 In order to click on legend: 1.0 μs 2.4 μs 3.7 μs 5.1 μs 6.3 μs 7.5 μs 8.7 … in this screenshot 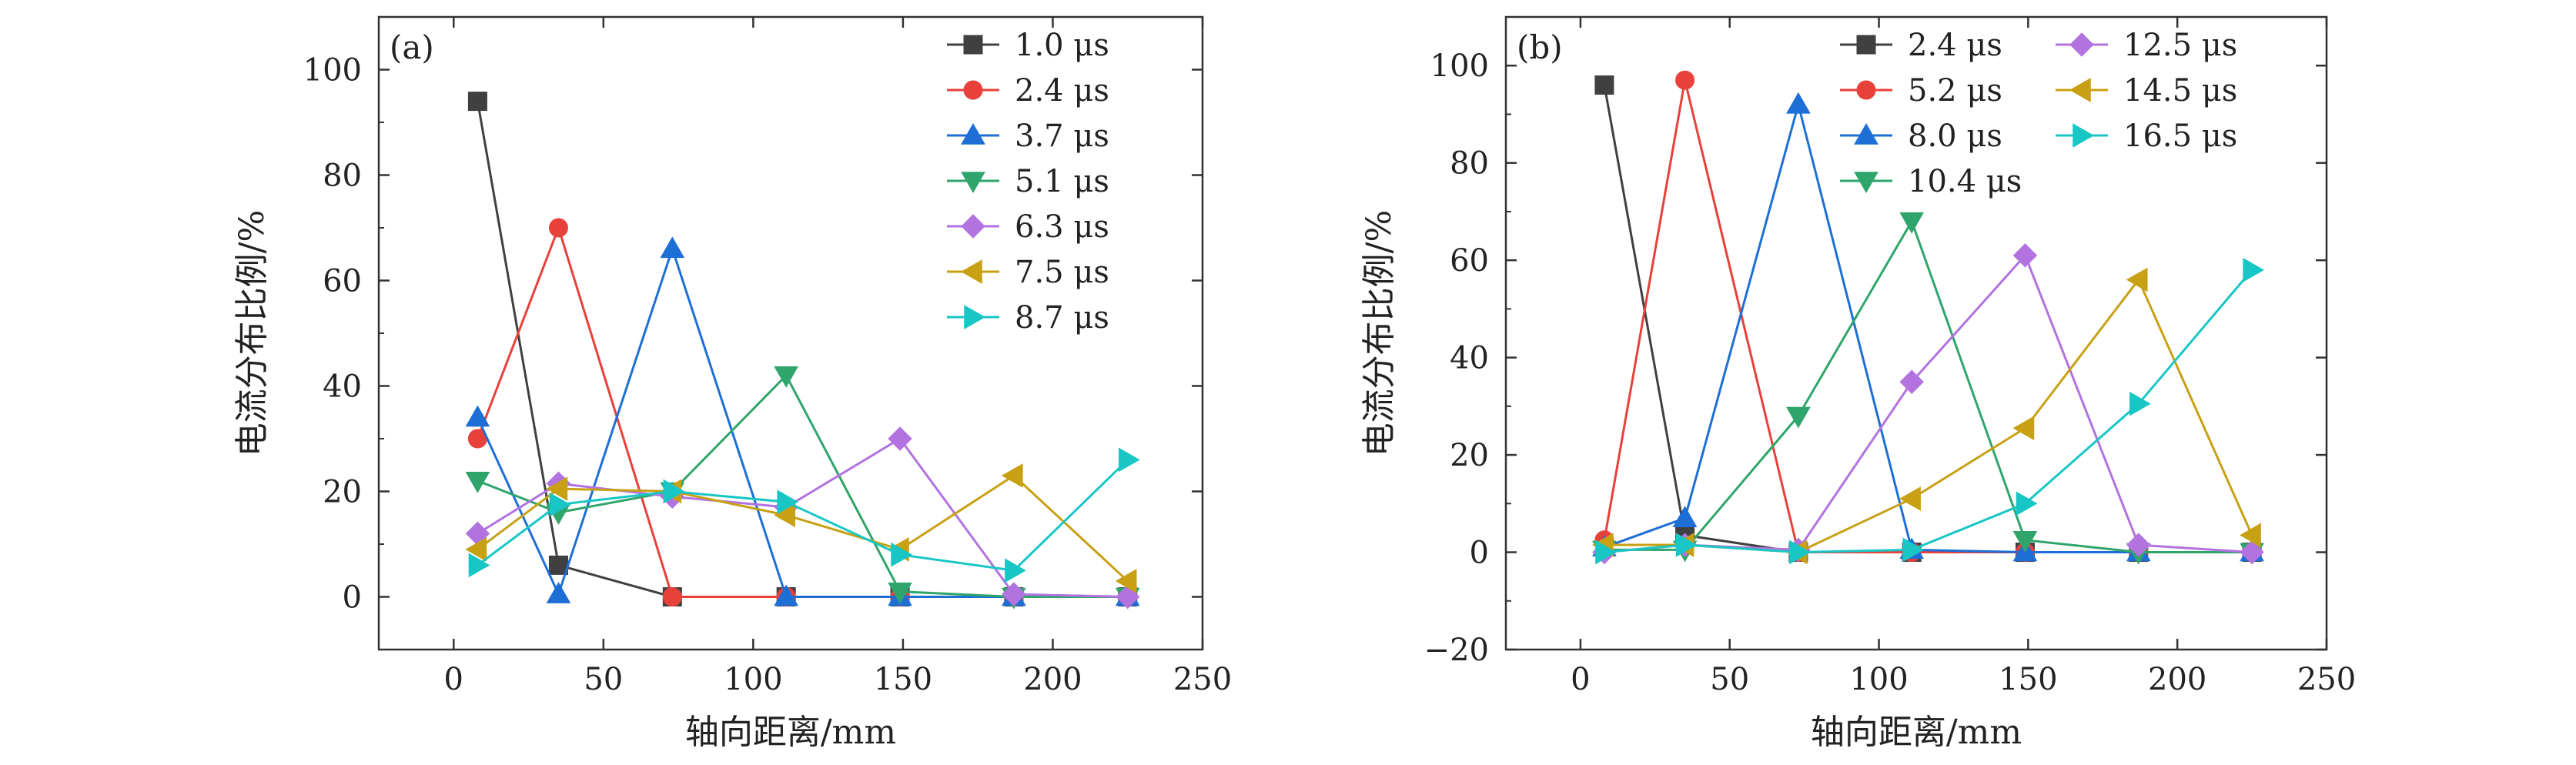, I will do `click(1028, 182)`.